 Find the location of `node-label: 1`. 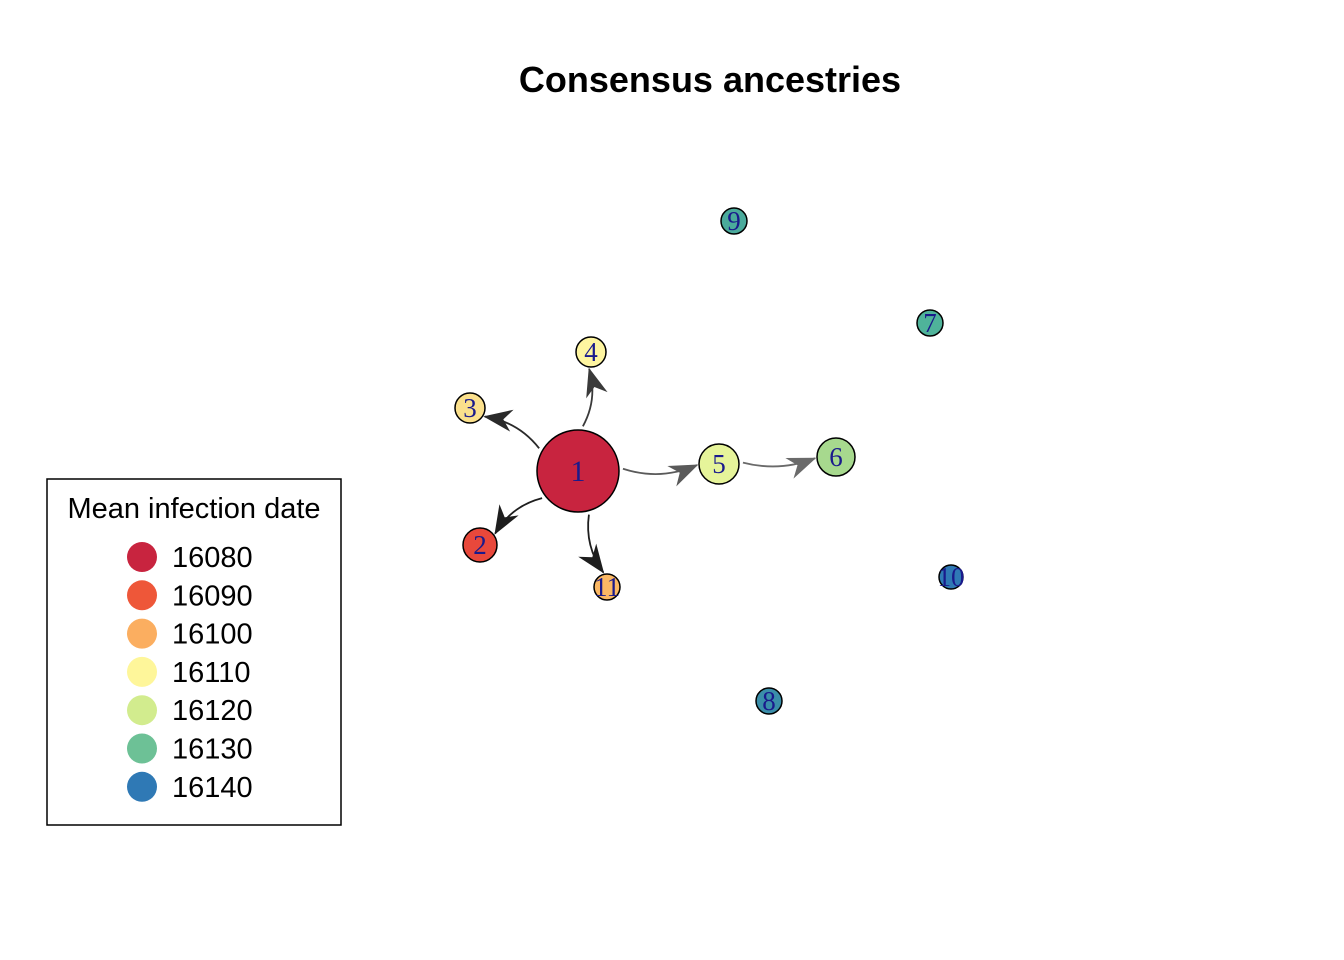

node-label: 1 is located at coordinates (578, 471).